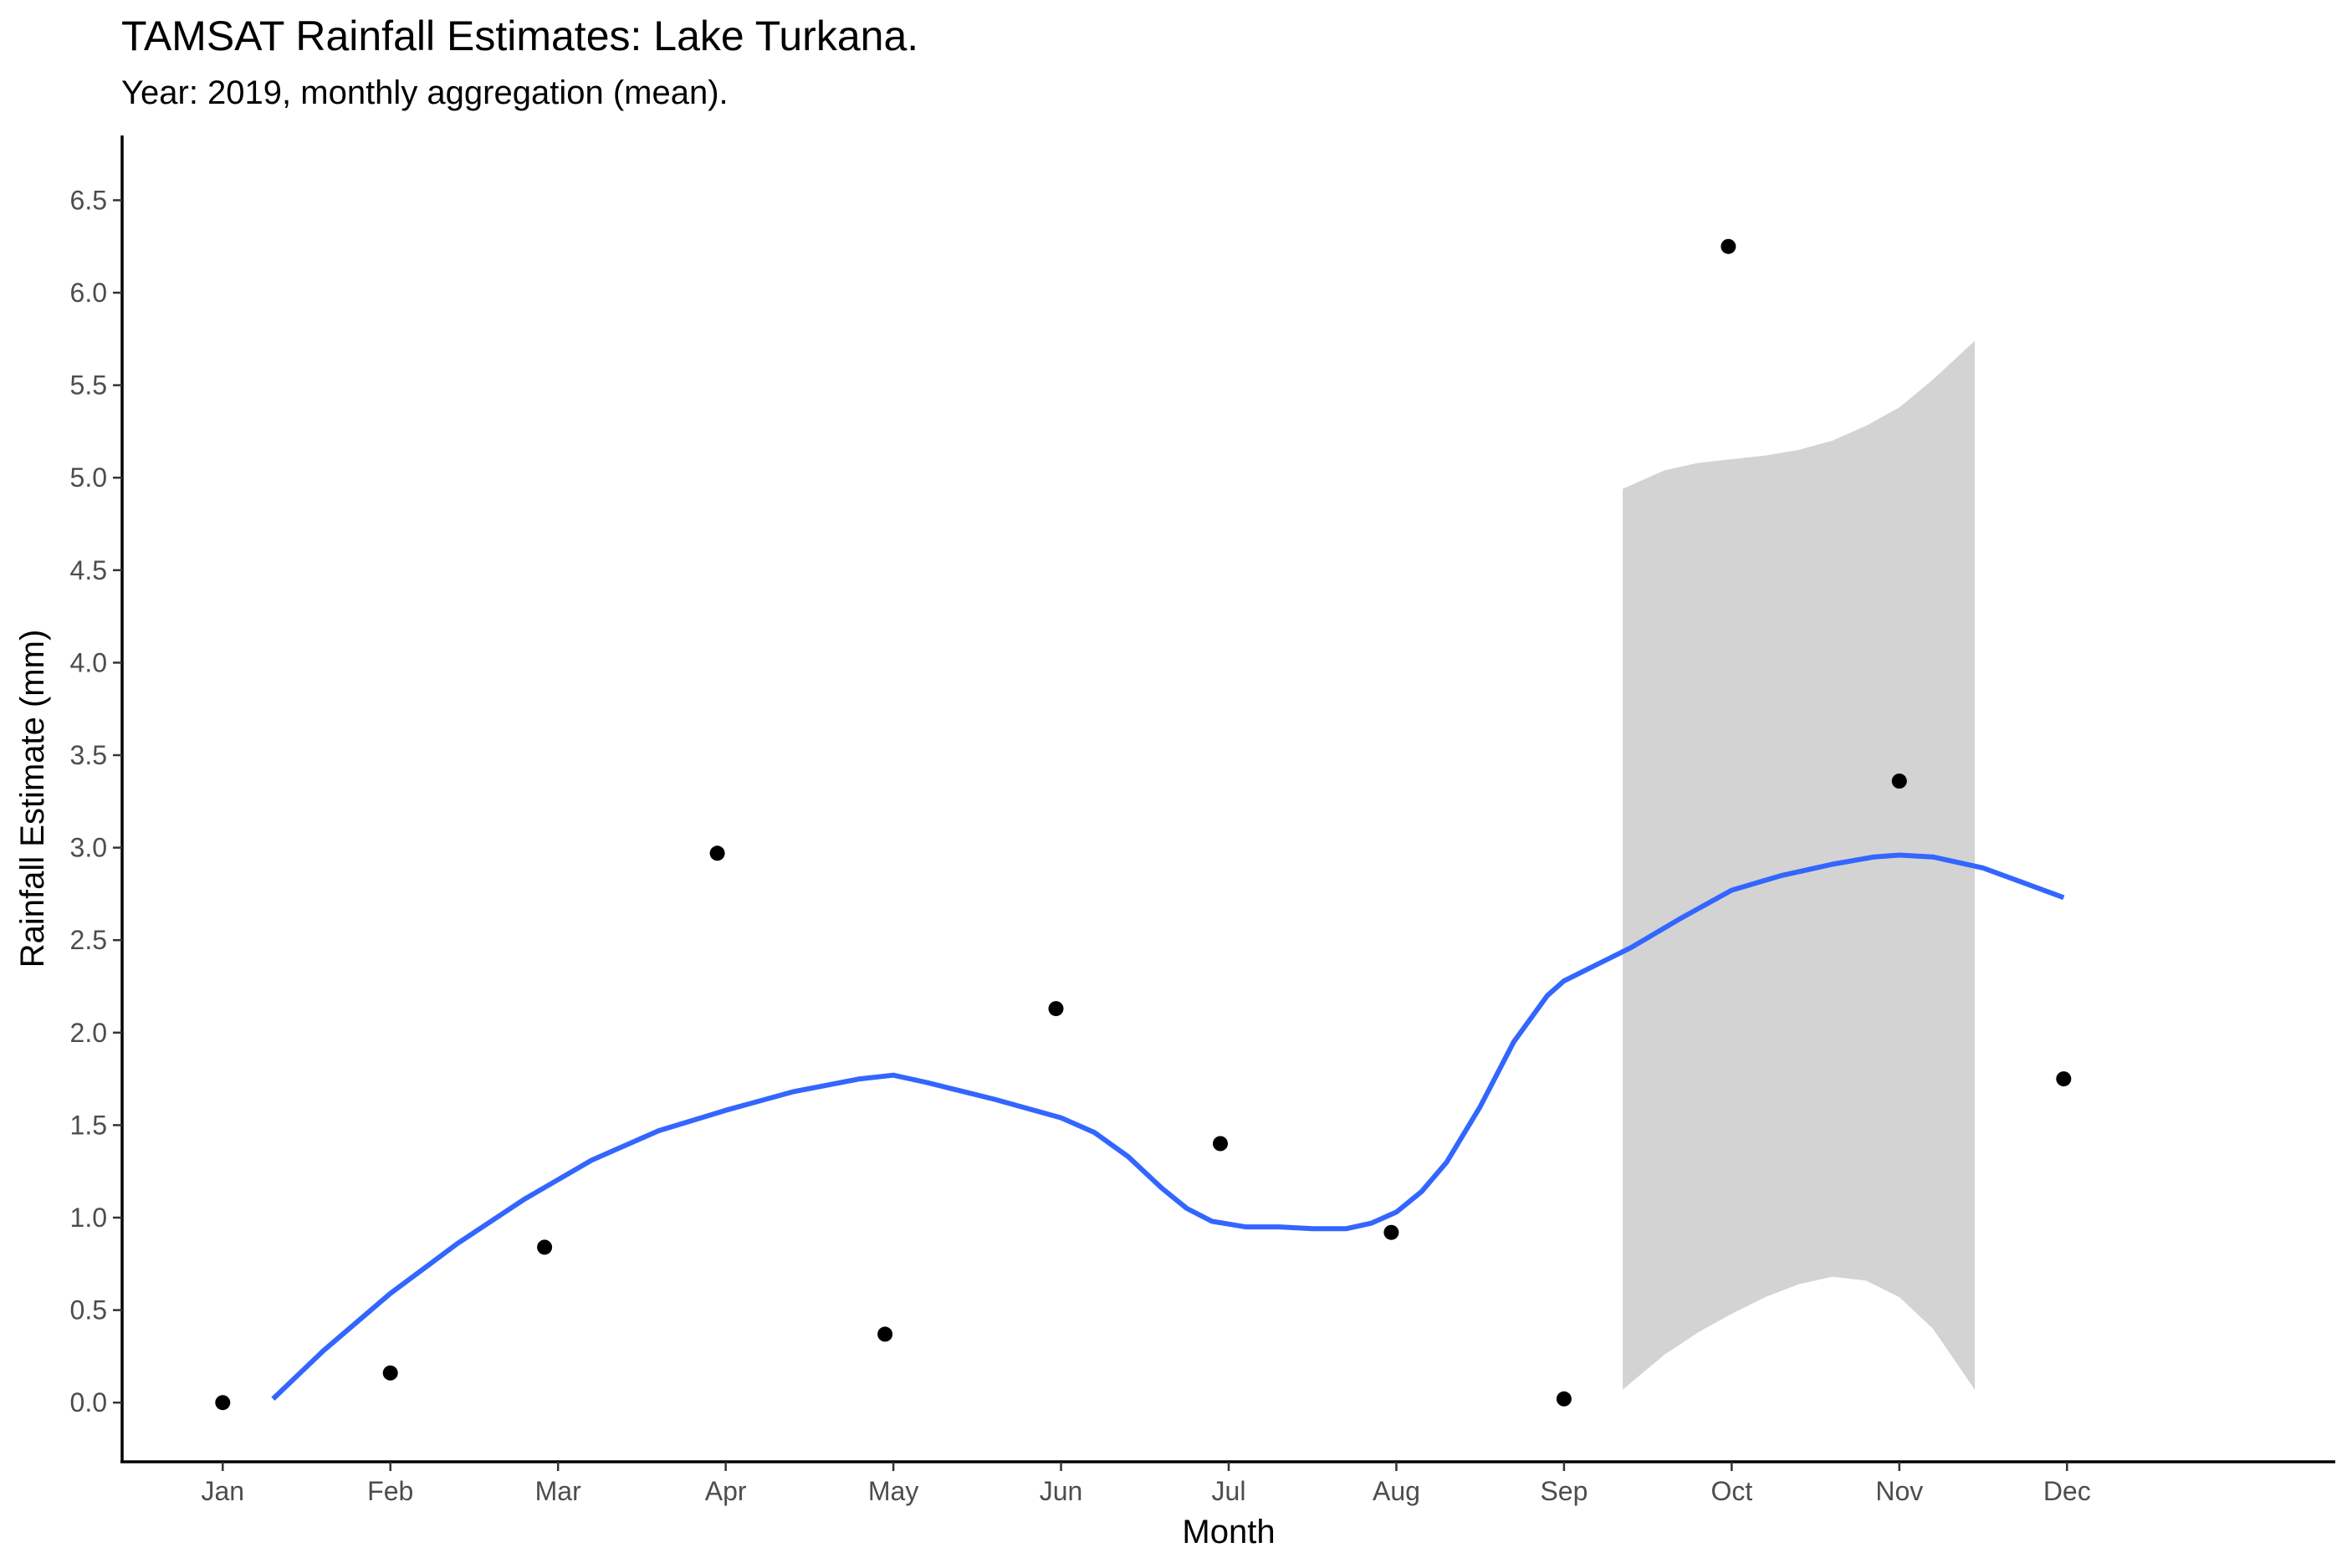  I want to click on x-tick-label-feb: Feb, so click(390, 1491).